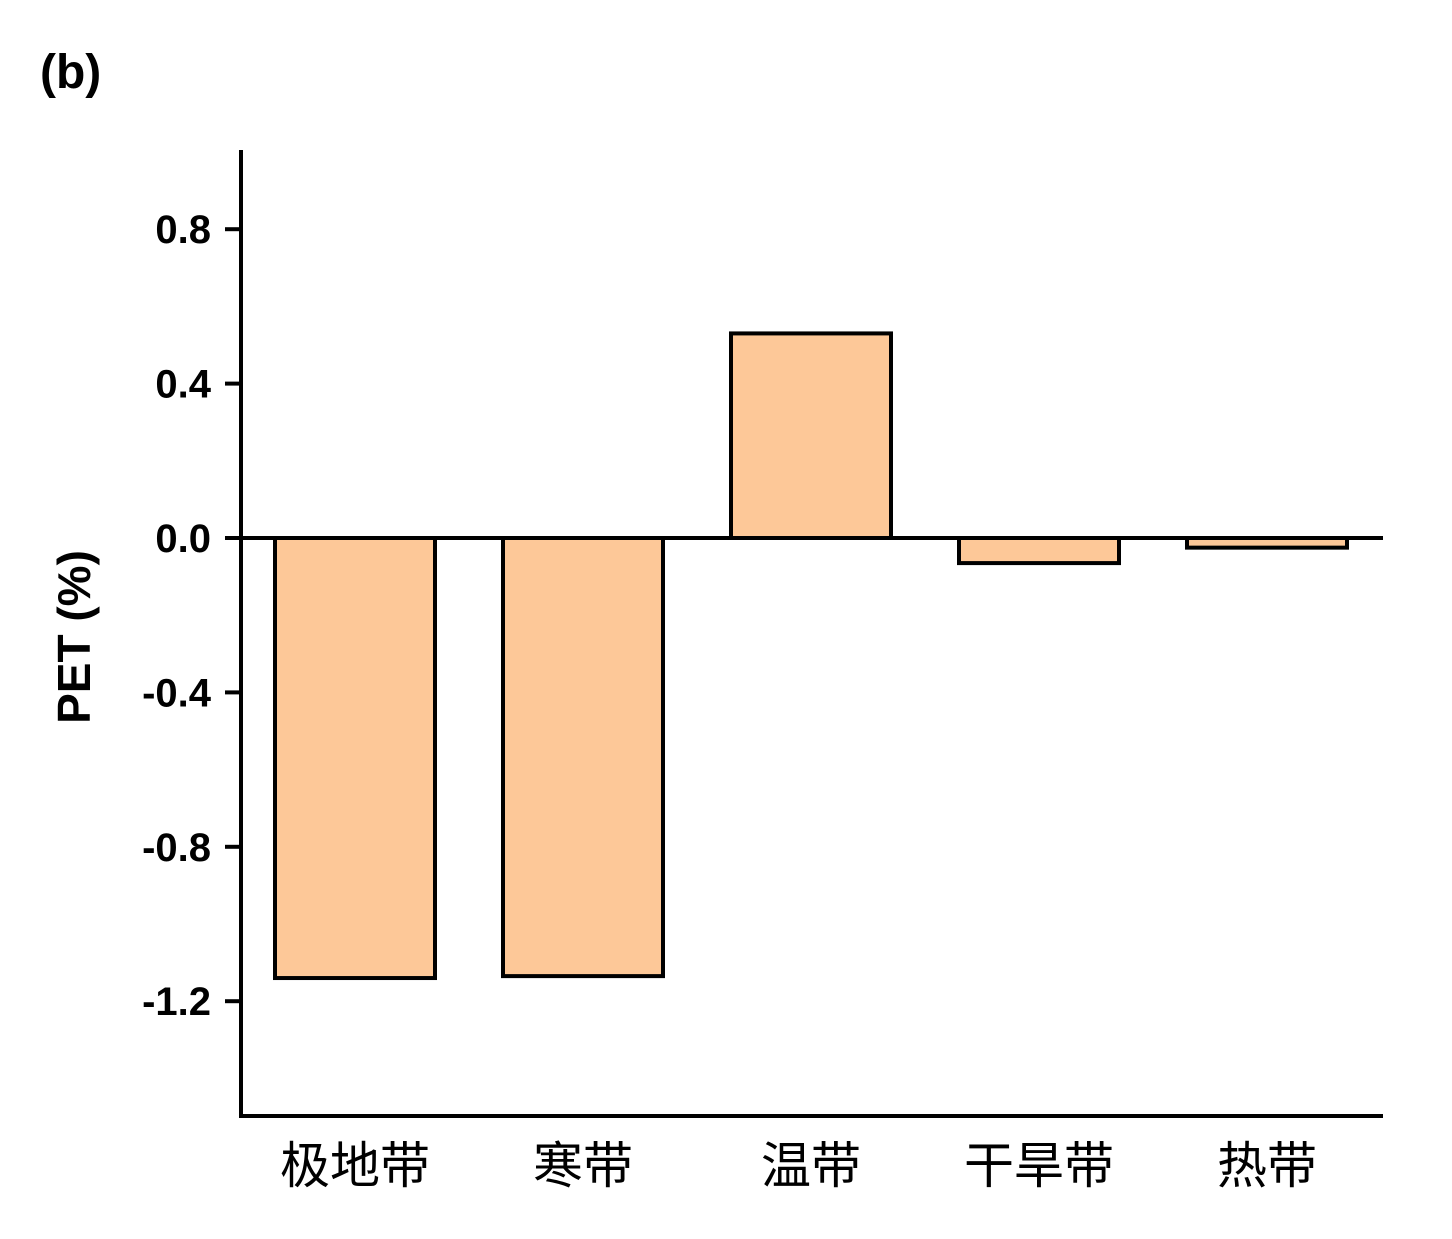  Describe the element at coordinates (183, 385) in the screenshot. I see `y-tick-label: 0.4` at that location.